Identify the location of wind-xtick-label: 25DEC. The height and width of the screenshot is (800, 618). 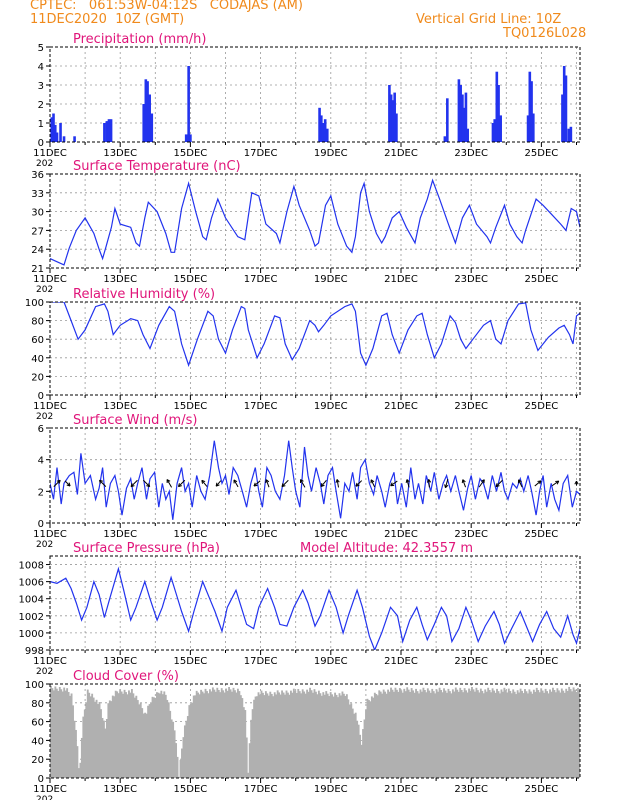
(542, 534).